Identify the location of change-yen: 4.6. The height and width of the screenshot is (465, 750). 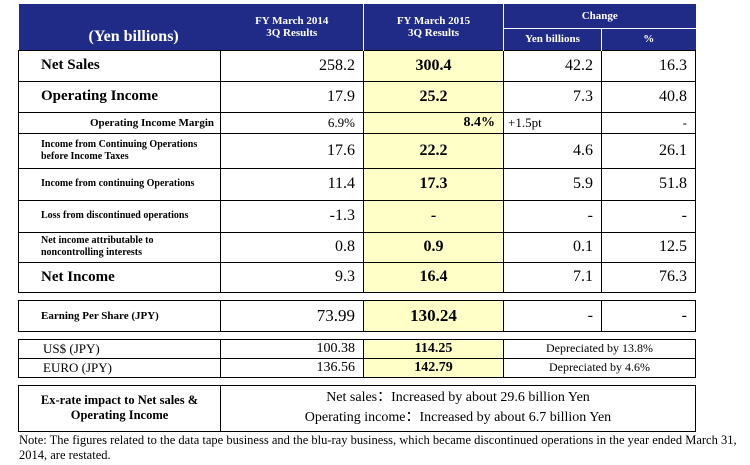
(552, 150).